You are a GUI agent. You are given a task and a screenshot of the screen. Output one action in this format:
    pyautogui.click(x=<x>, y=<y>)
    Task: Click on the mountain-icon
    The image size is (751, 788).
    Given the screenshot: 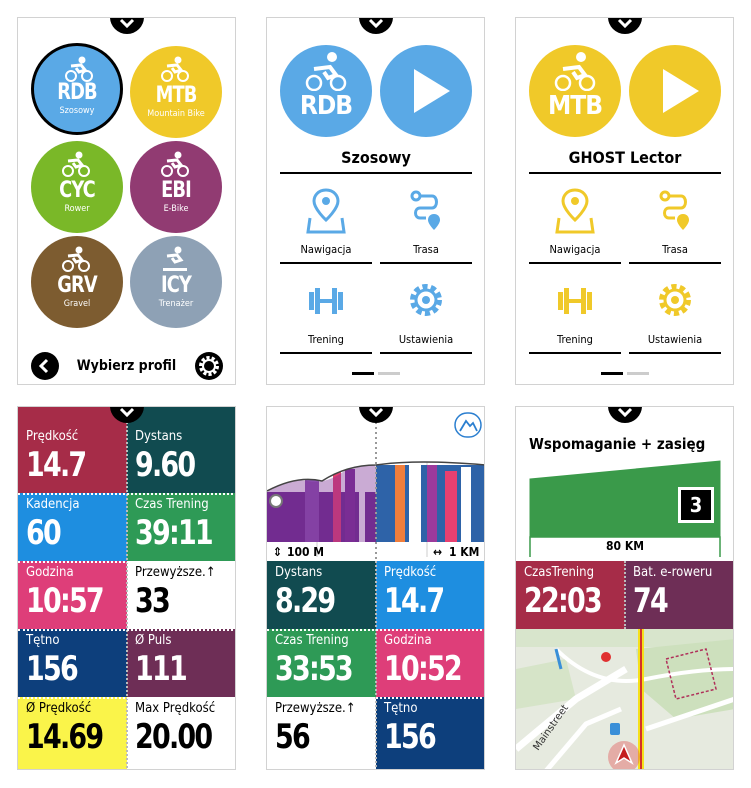 What is the action you would take?
    pyautogui.click(x=468, y=425)
    